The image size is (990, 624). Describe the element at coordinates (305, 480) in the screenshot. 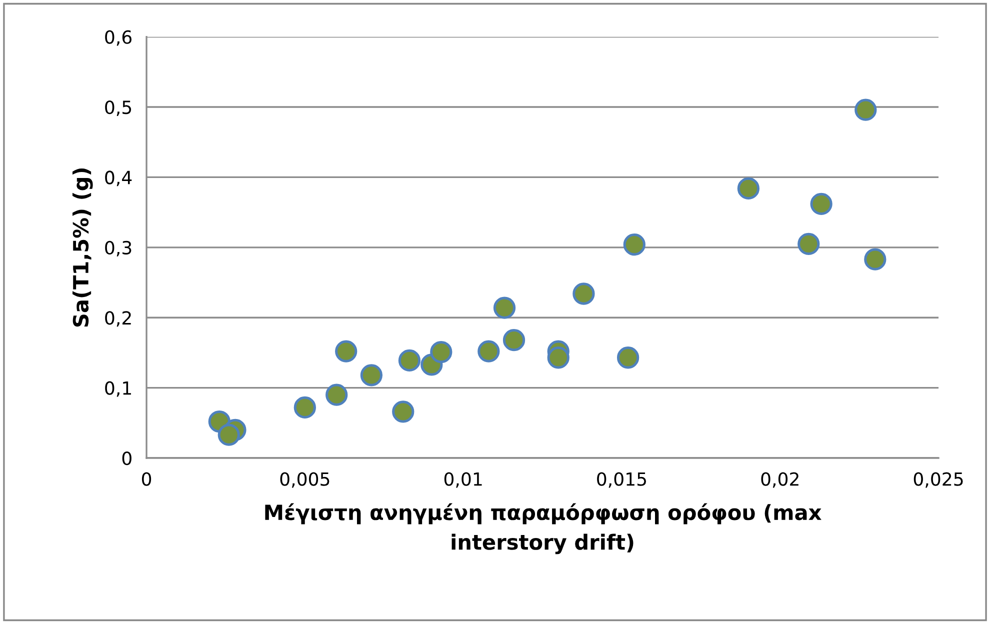

I see `x-tick-label: 0,005` at that location.